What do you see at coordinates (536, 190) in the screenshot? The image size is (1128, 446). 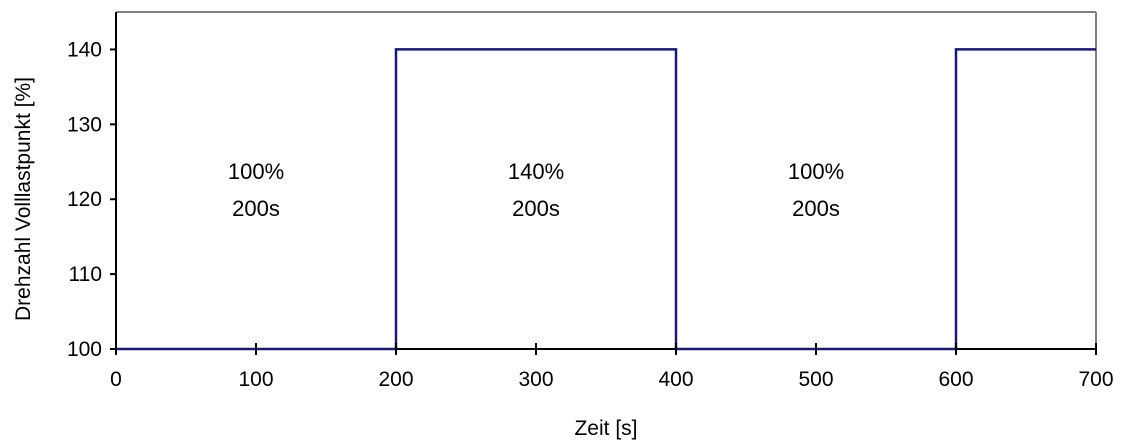 I see `annotations: 100% 200s 140% 200s 100% 200s` at bounding box center [536, 190].